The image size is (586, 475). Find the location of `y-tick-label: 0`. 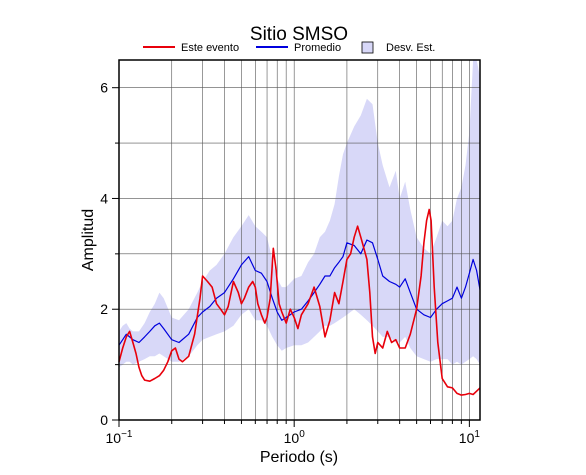

y-tick-label: 0 is located at coordinates (104, 420).